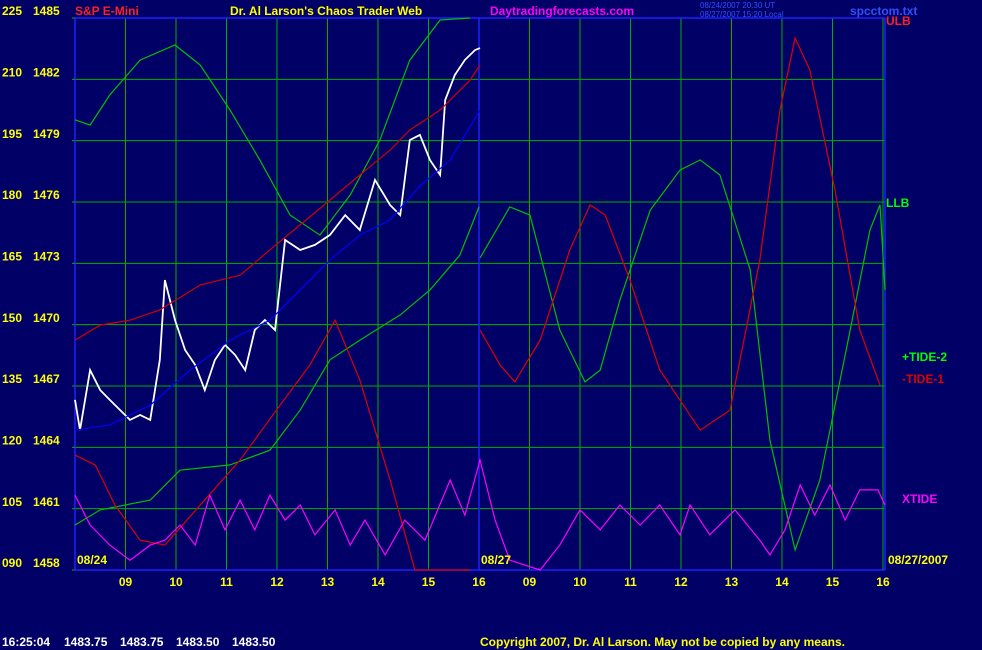  I want to click on timestamp: 08/27/2007 15:20 Local, so click(742, 14).